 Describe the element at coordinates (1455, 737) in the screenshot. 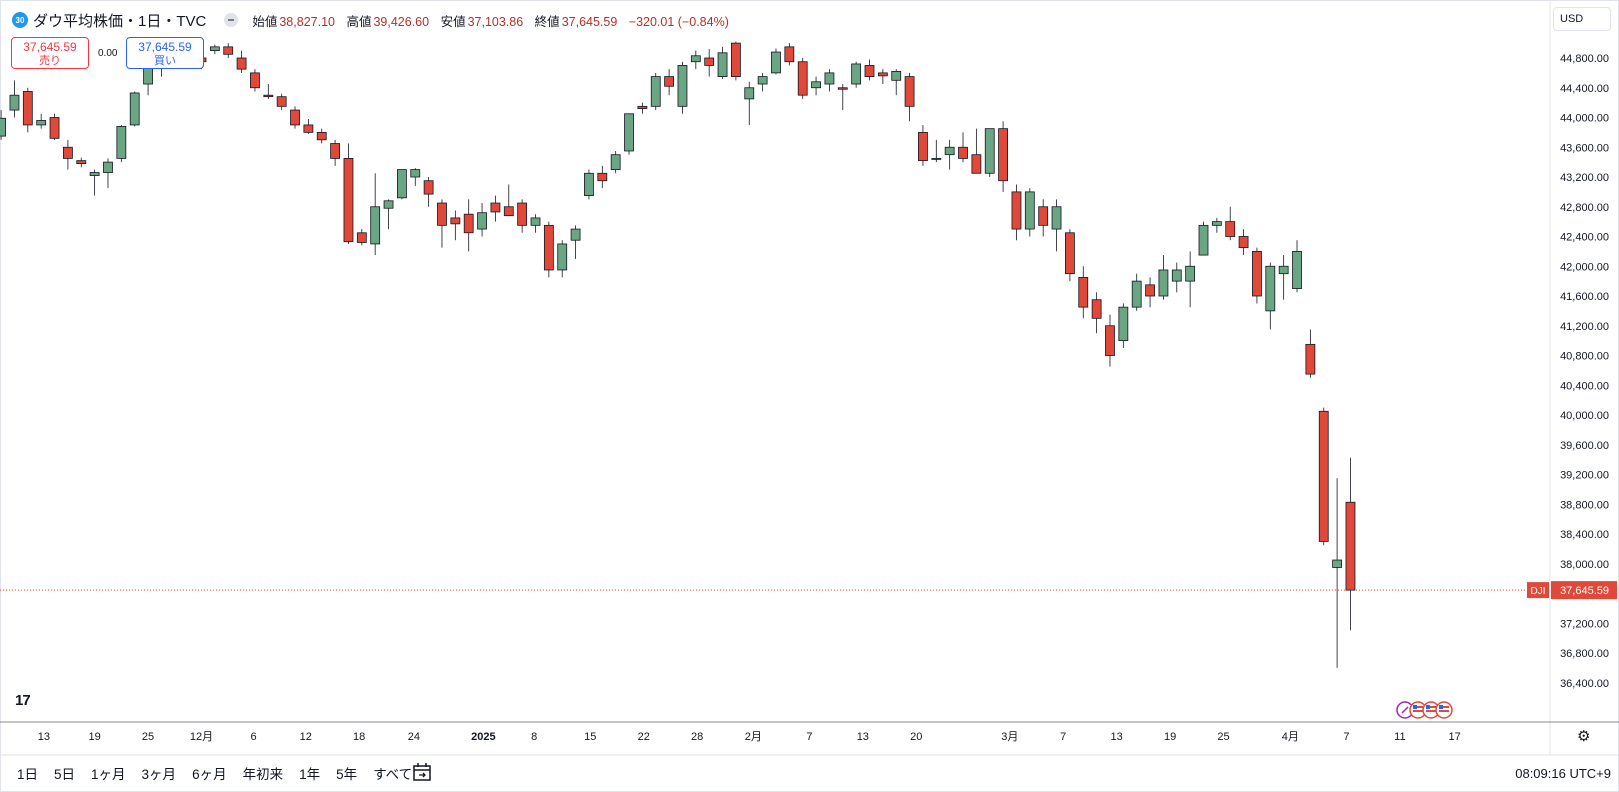

I see `time-tick-label: 17` at that location.